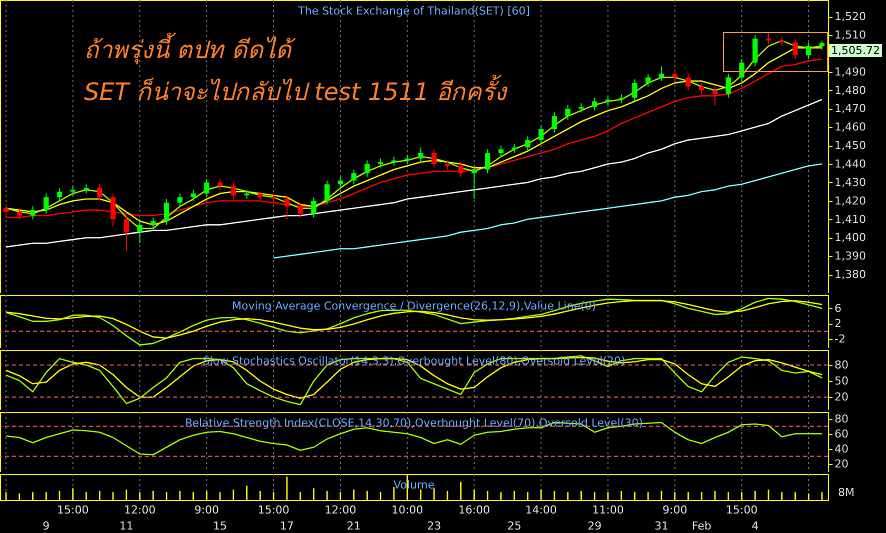 The image size is (886, 533). Describe the element at coordinates (841, 433) in the screenshot. I see `y-tick-label: 60` at that location.